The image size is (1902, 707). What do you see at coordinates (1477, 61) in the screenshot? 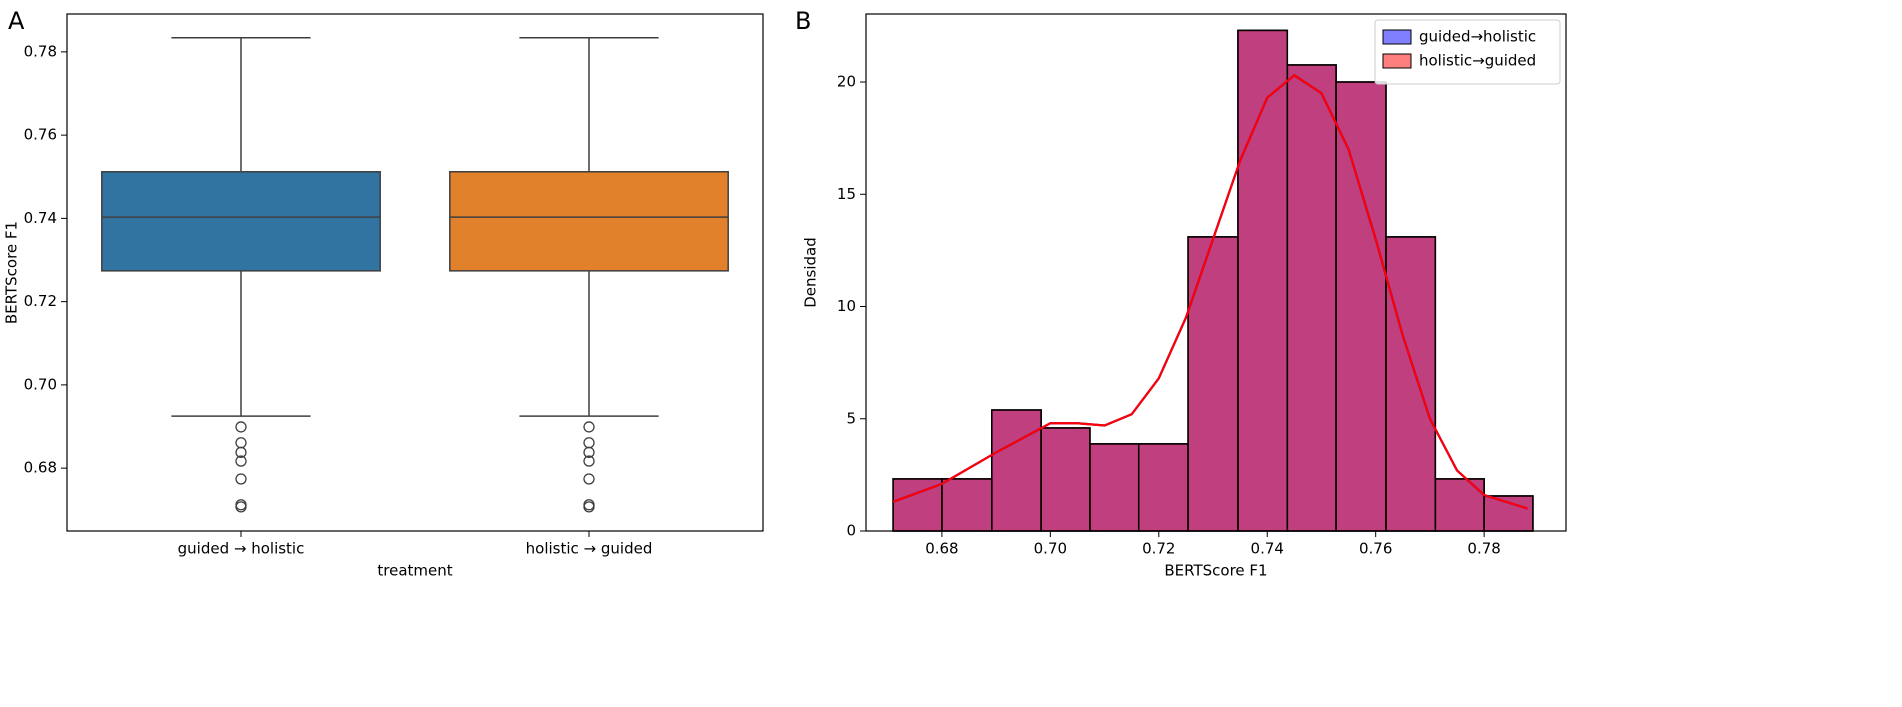
I see `legend-label: holistic→guided` at bounding box center [1477, 61].